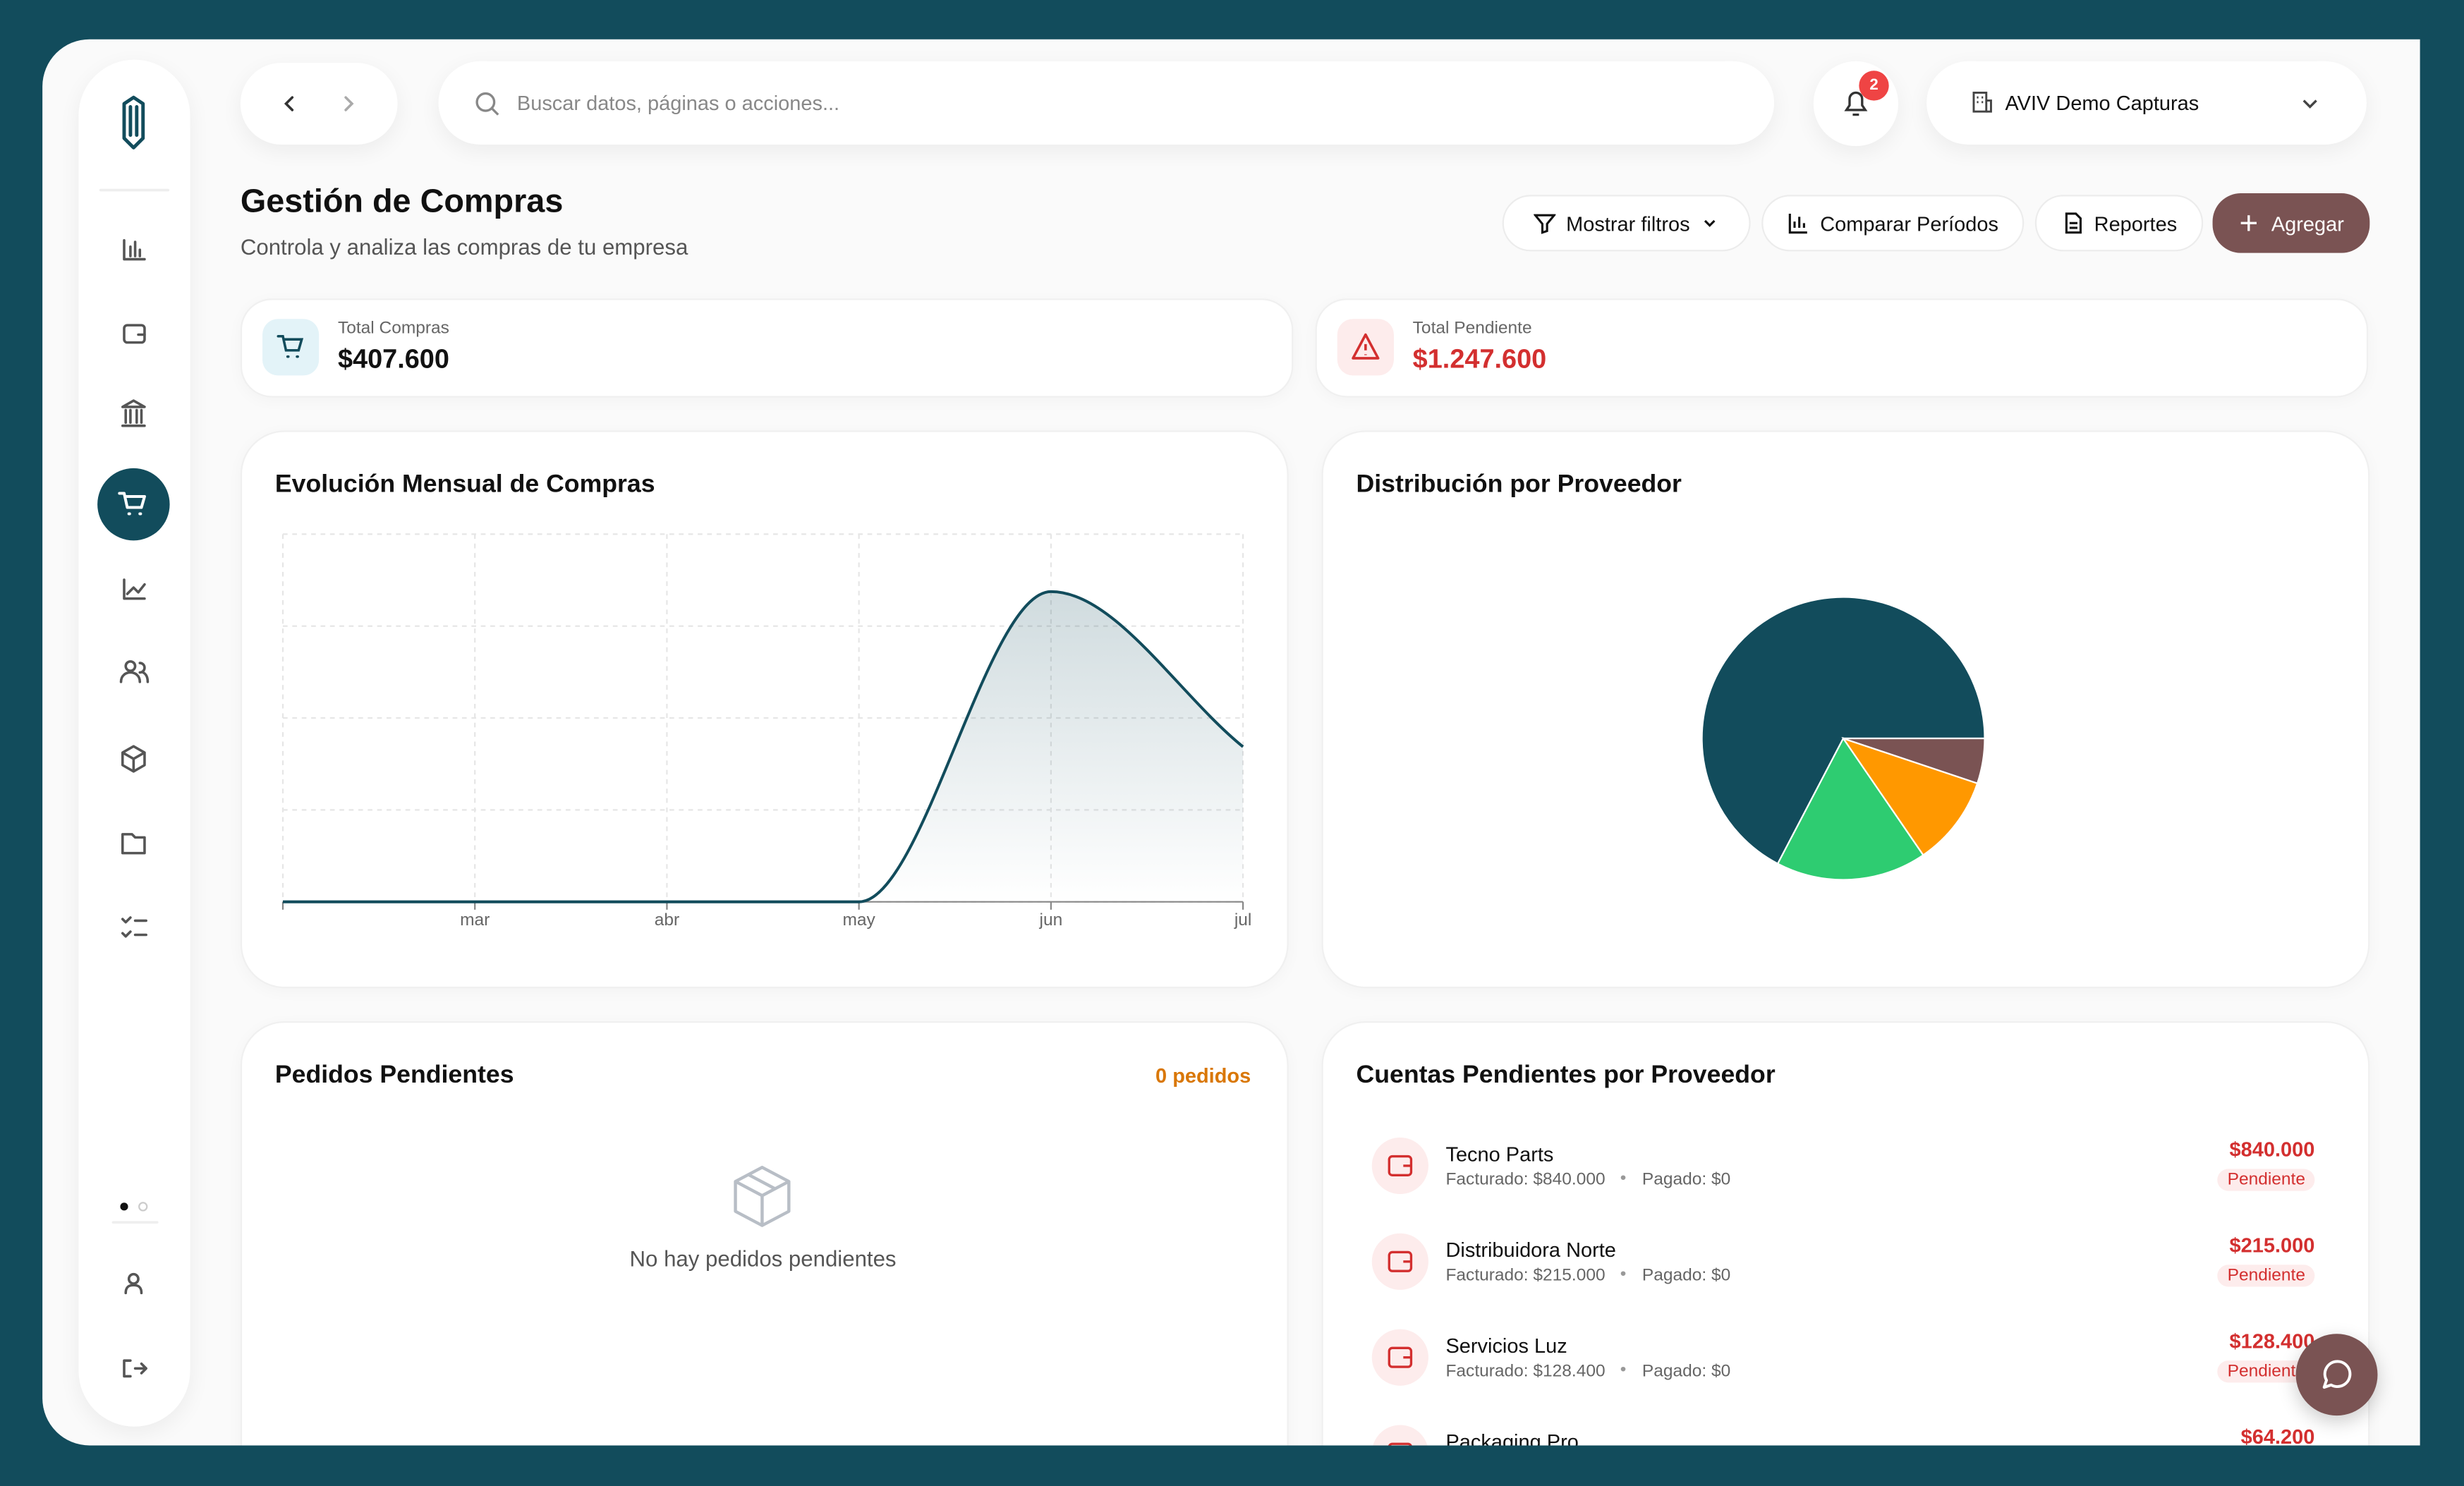 This screenshot has width=2464, height=1486. What do you see at coordinates (2272, 1341) in the screenshot?
I see `account-amount: $128.400` at bounding box center [2272, 1341].